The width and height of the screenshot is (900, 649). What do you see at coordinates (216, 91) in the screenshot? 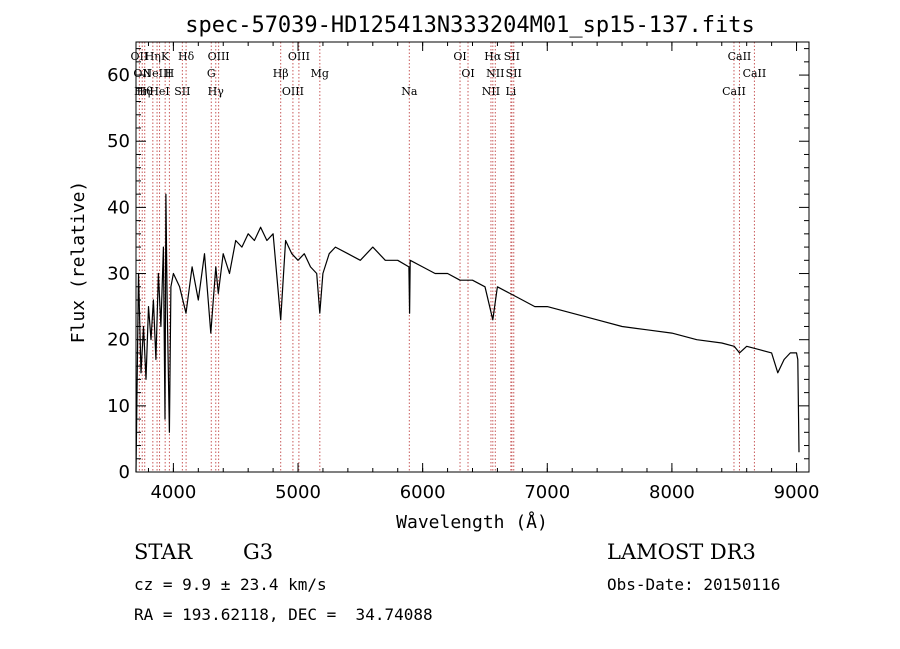
I see `line-marker-label: Hγ` at bounding box center [216, 91].